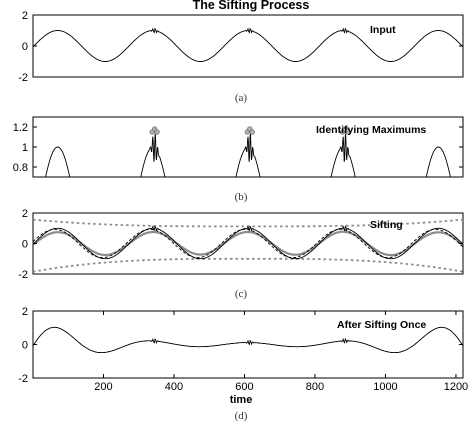  Describe the element at coordinates (315, 387) in the screenshot. I see `after-xtick-label-3: 800` at that location.